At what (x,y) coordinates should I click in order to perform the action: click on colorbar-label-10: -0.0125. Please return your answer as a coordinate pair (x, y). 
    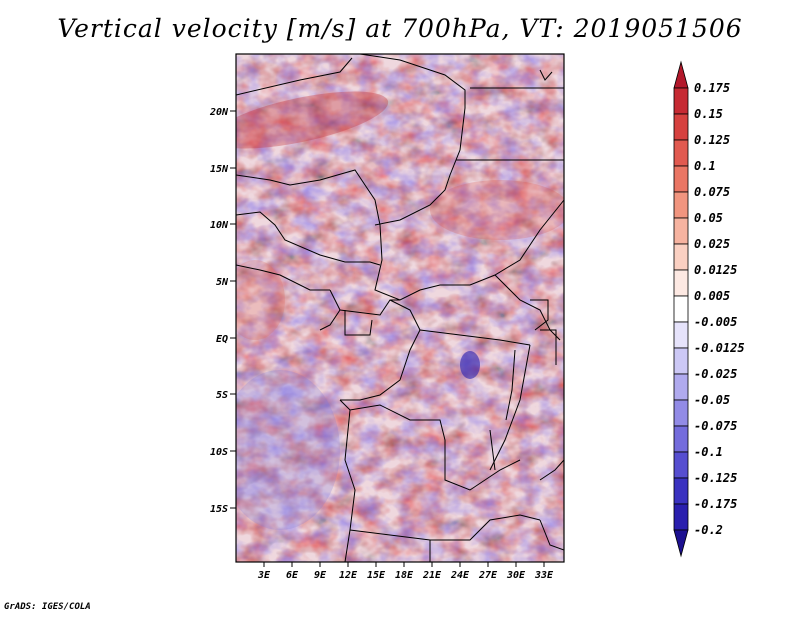
    Looking at the image, I should click on (719, 348).